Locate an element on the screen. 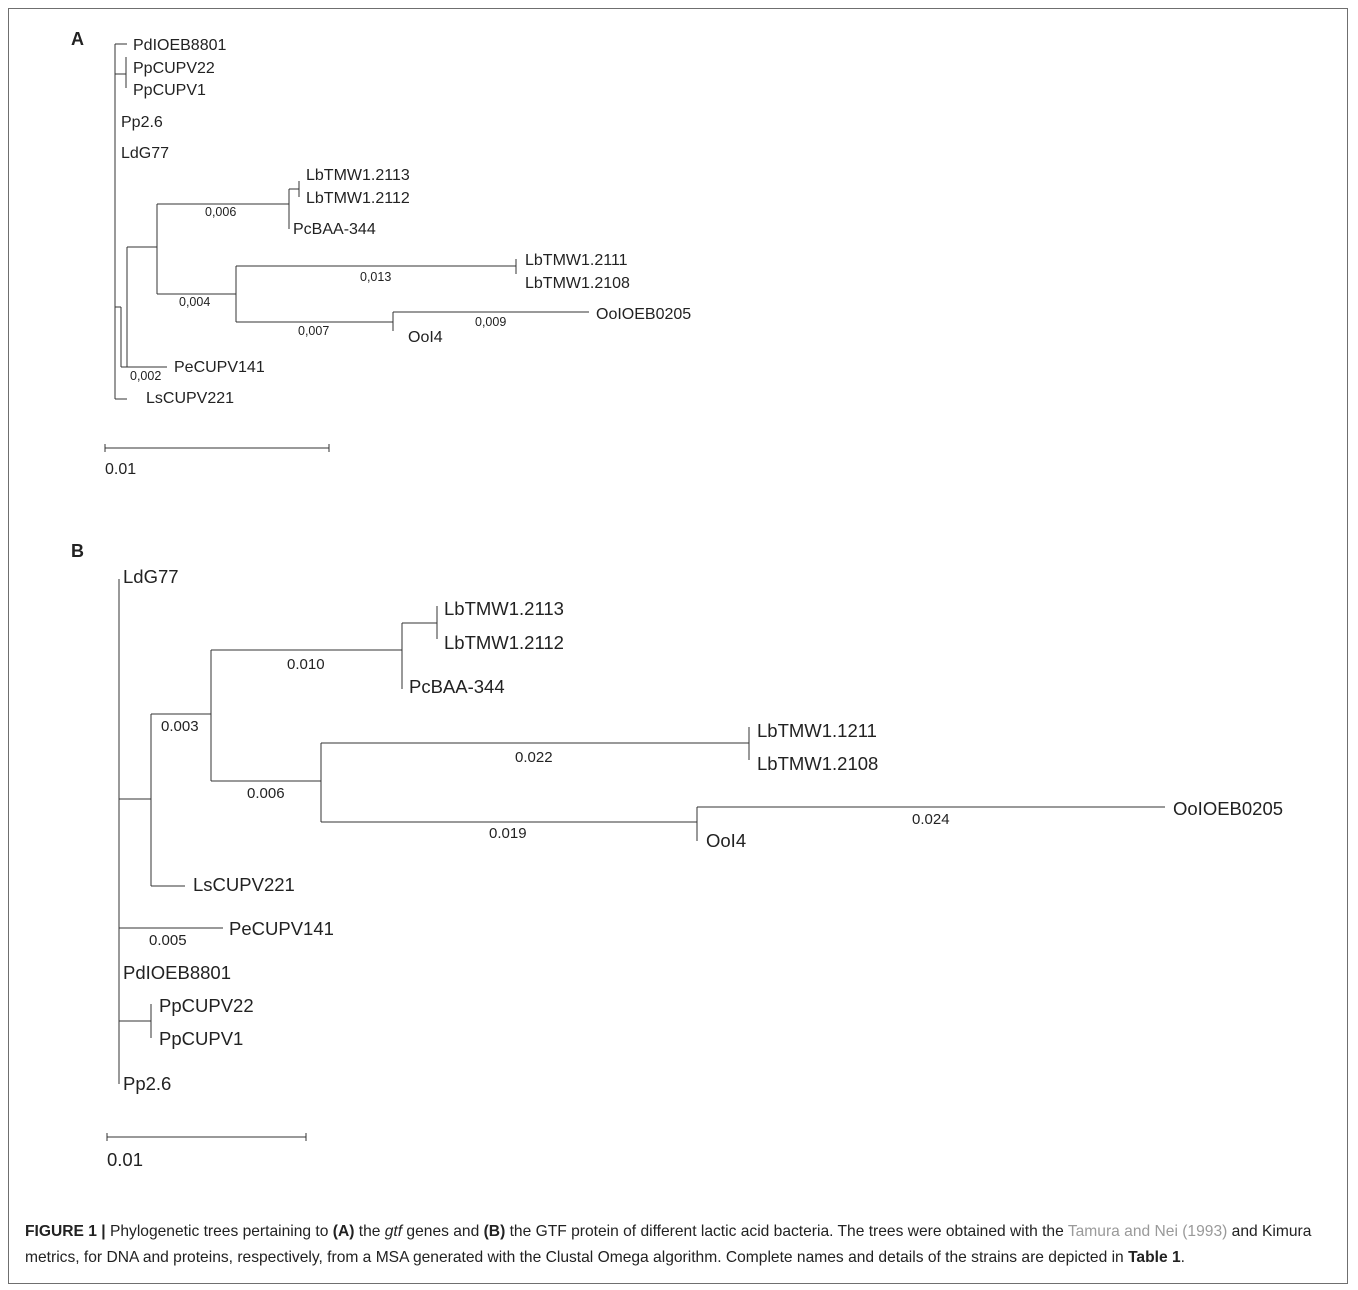 This screenshot has width=1358, height=1290. caption-text-1: Phylogenetic trees pertaining to is located at coordinates (219, 1231).